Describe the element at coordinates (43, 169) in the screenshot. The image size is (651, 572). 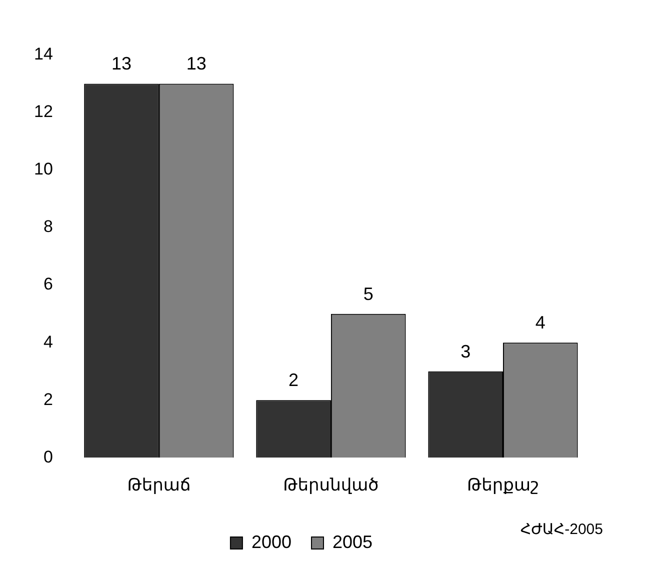
I see `y-tick-label: 10` at that location.